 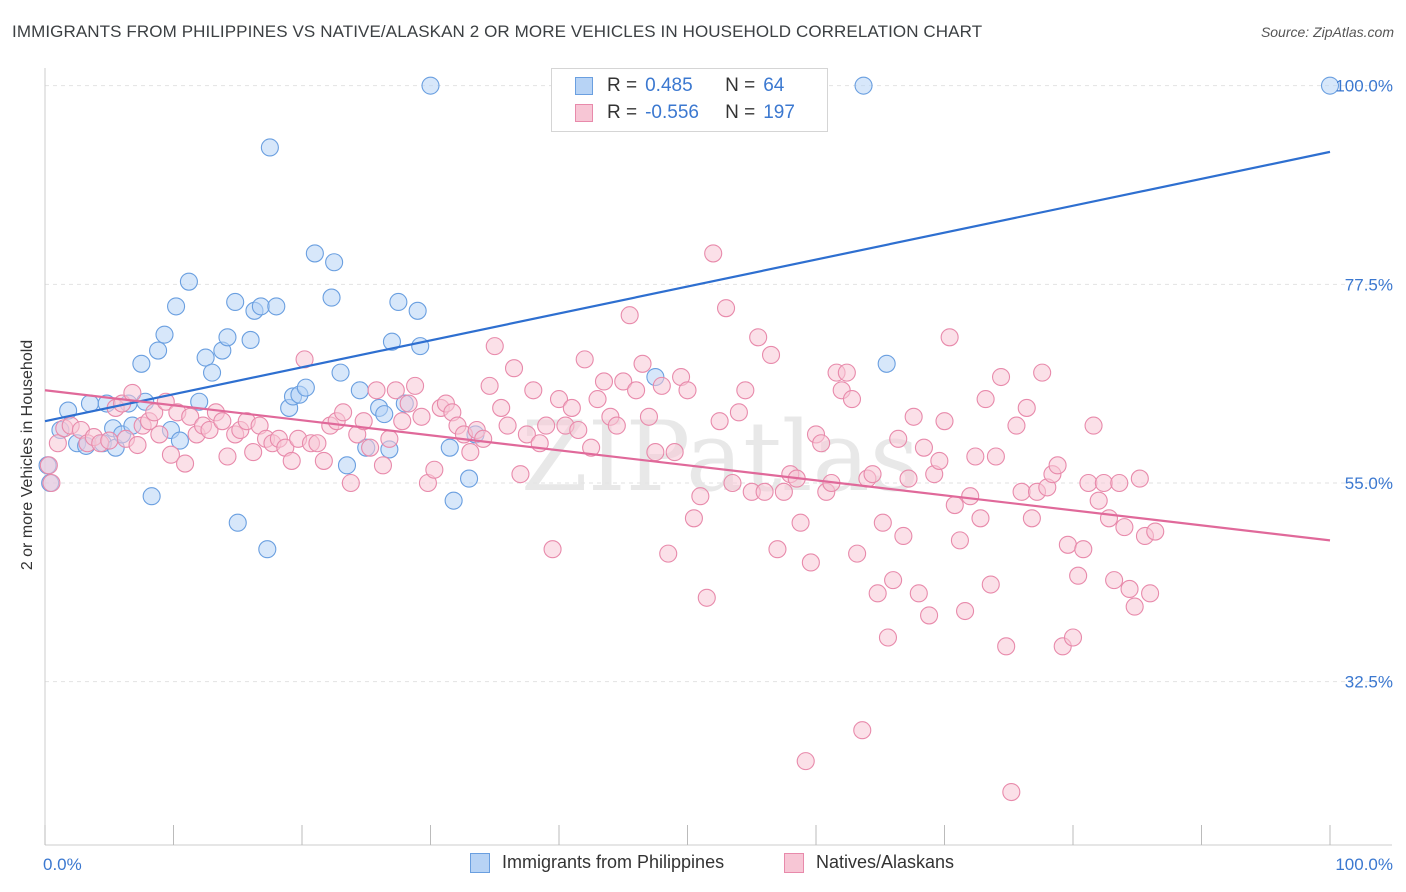 I want to click on bottom-legend-swatch-blue, so click(x=480, y=862).